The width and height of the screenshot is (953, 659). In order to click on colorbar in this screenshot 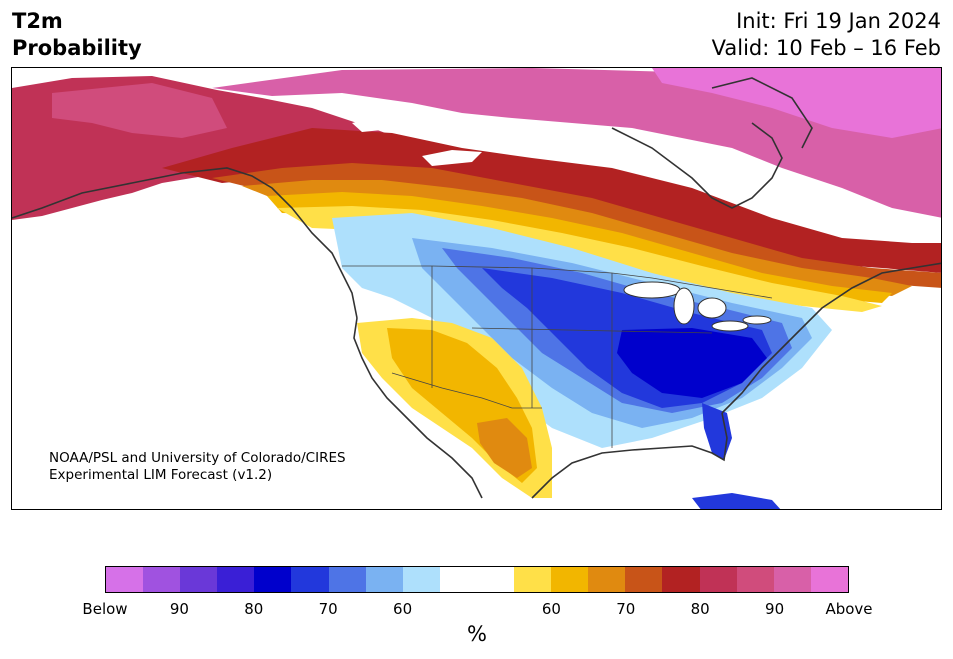, I will do `click(477, 579)`.